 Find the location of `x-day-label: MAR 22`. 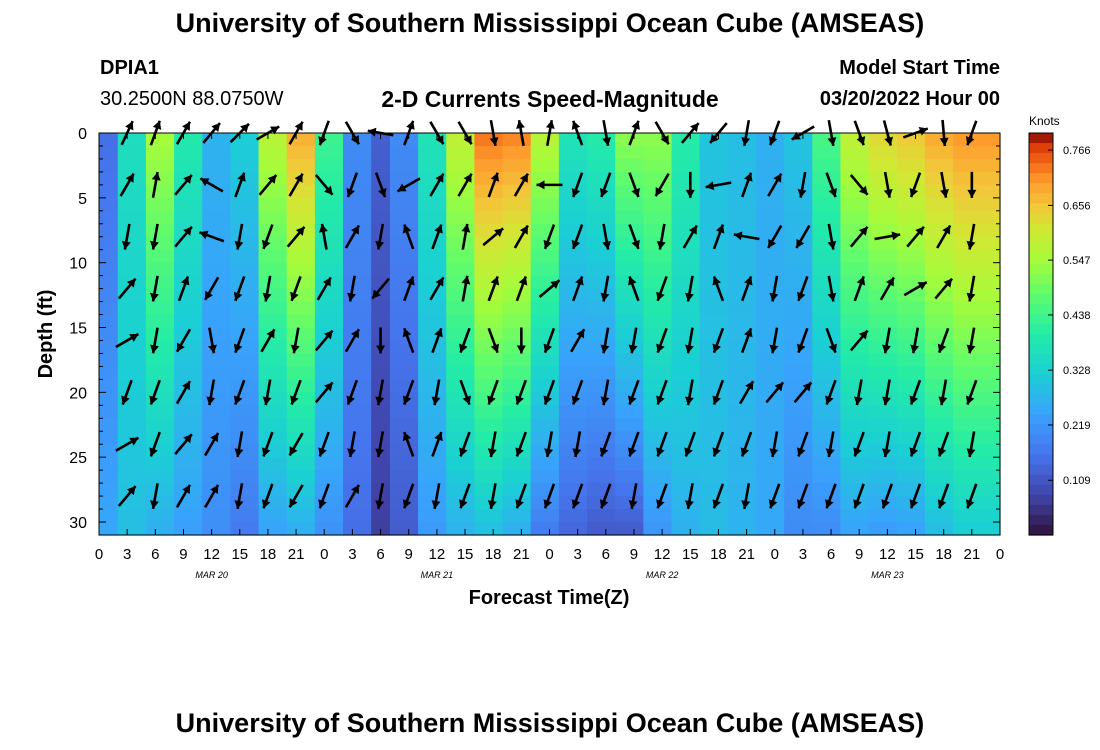

x-day-label: MAR 22 is located at coordinates (662, 575).